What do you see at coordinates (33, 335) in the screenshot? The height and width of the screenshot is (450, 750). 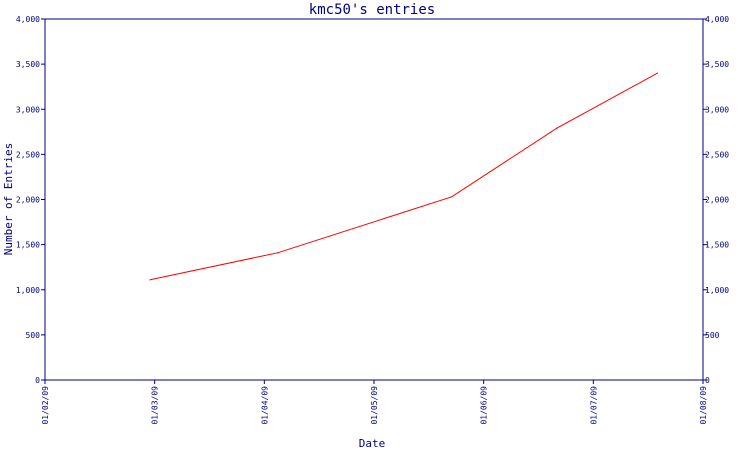 I see `y-tick-label: 500` at bounding box center [33, 335].